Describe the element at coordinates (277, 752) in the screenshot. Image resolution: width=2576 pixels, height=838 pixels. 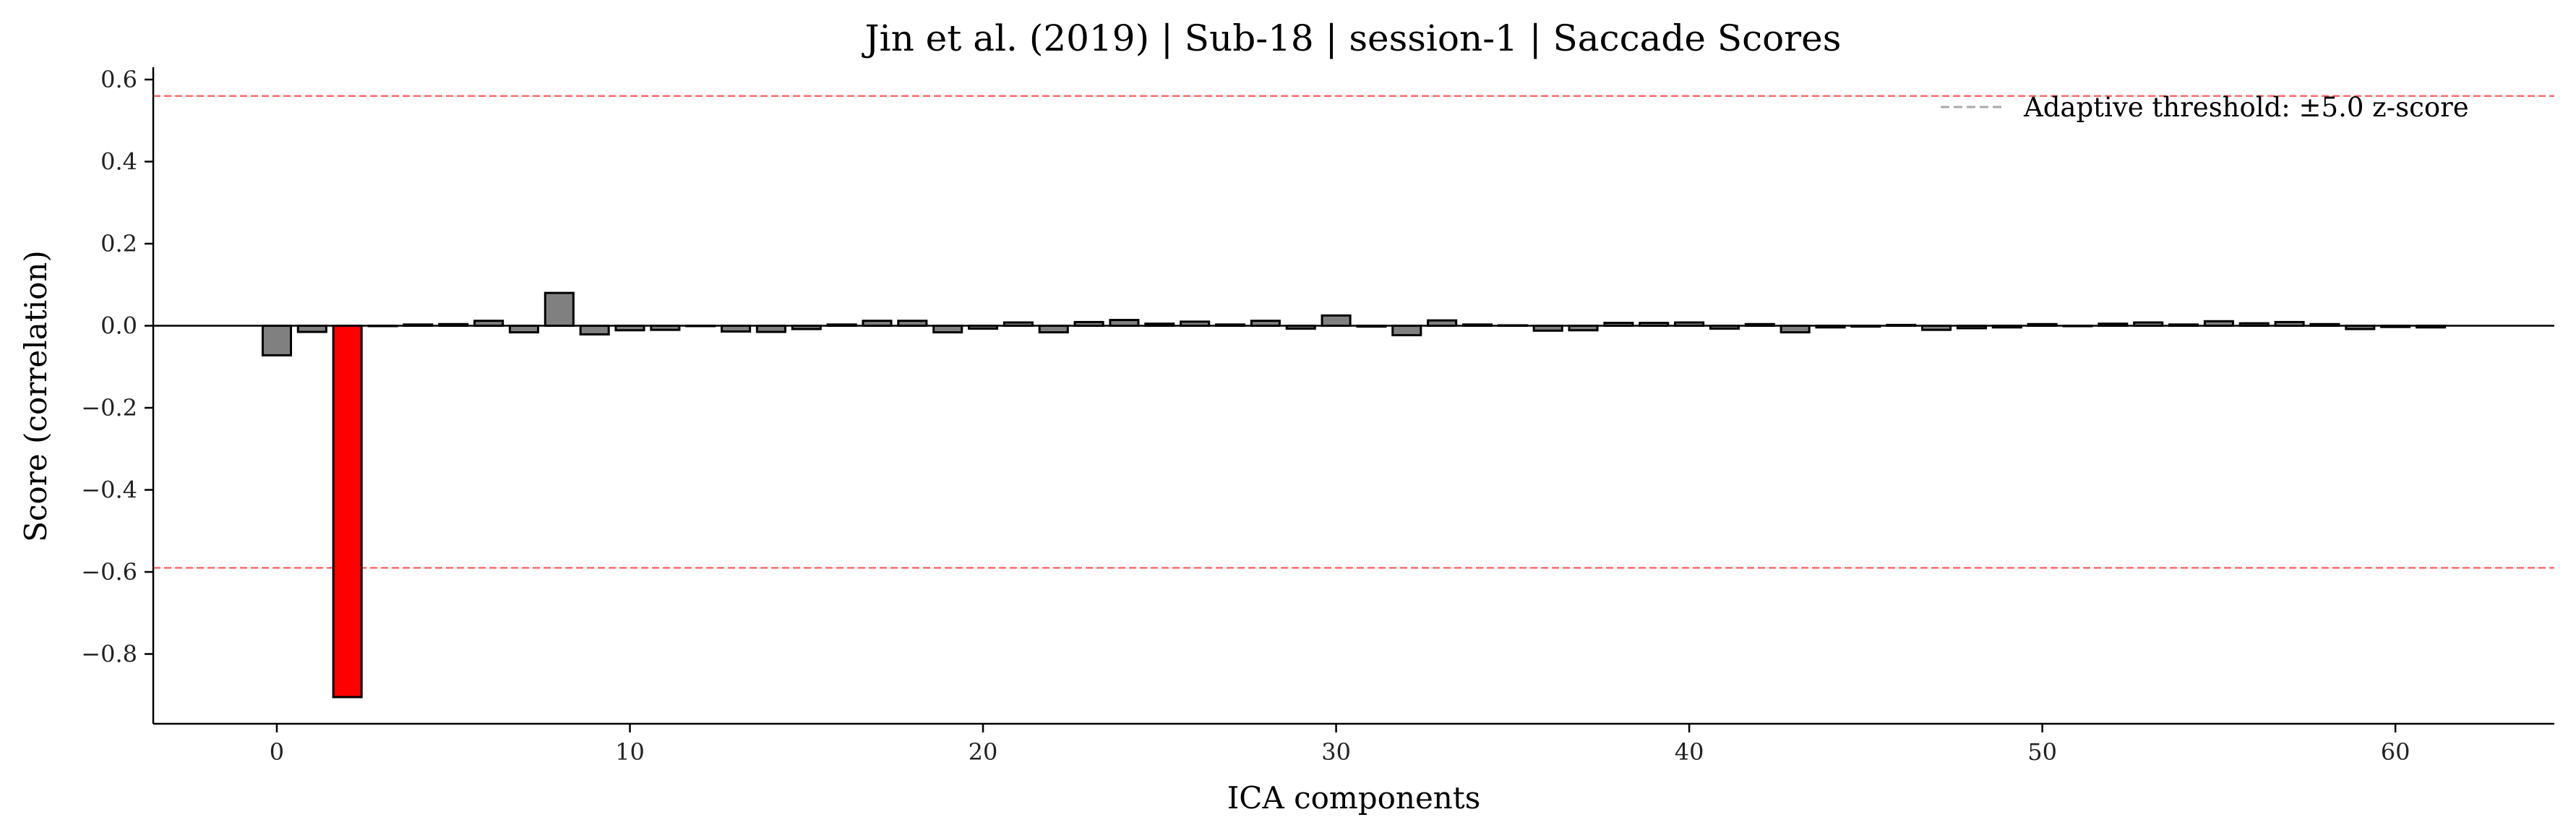
I see `x-tick-label-0: 0` at that location.